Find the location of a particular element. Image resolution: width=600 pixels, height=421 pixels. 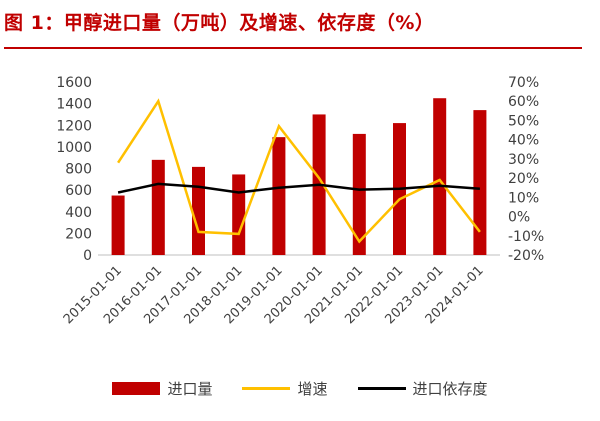

legend-label-growth: 增速 is located at coordinates (312, 389).